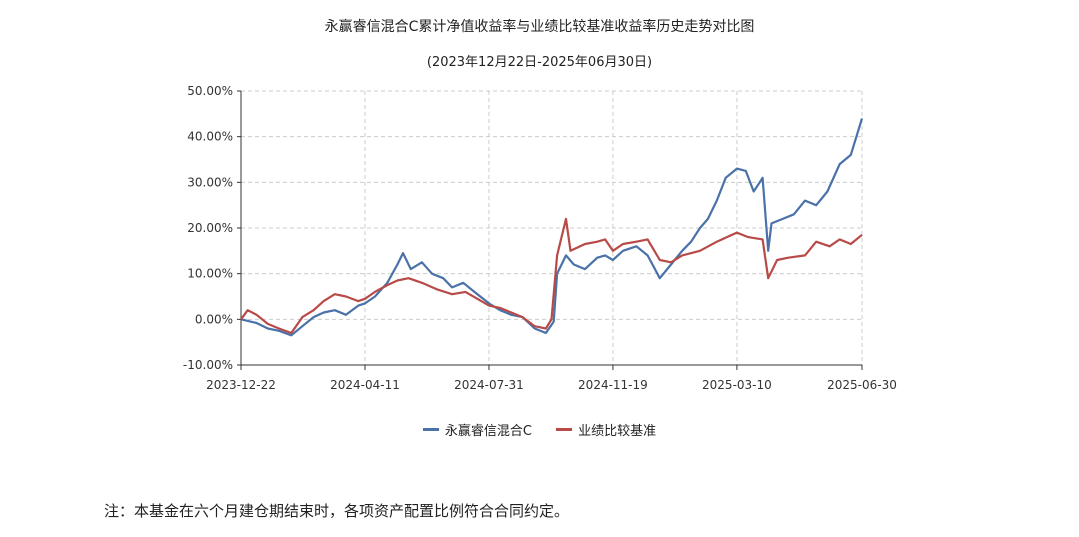 The width and height of the screenshot is (1079, 537). What do you see at coordinates (365, 385) in the screenshot?
I see `x-tick-label: 2024-04-11` at bounding box center [365, 385].